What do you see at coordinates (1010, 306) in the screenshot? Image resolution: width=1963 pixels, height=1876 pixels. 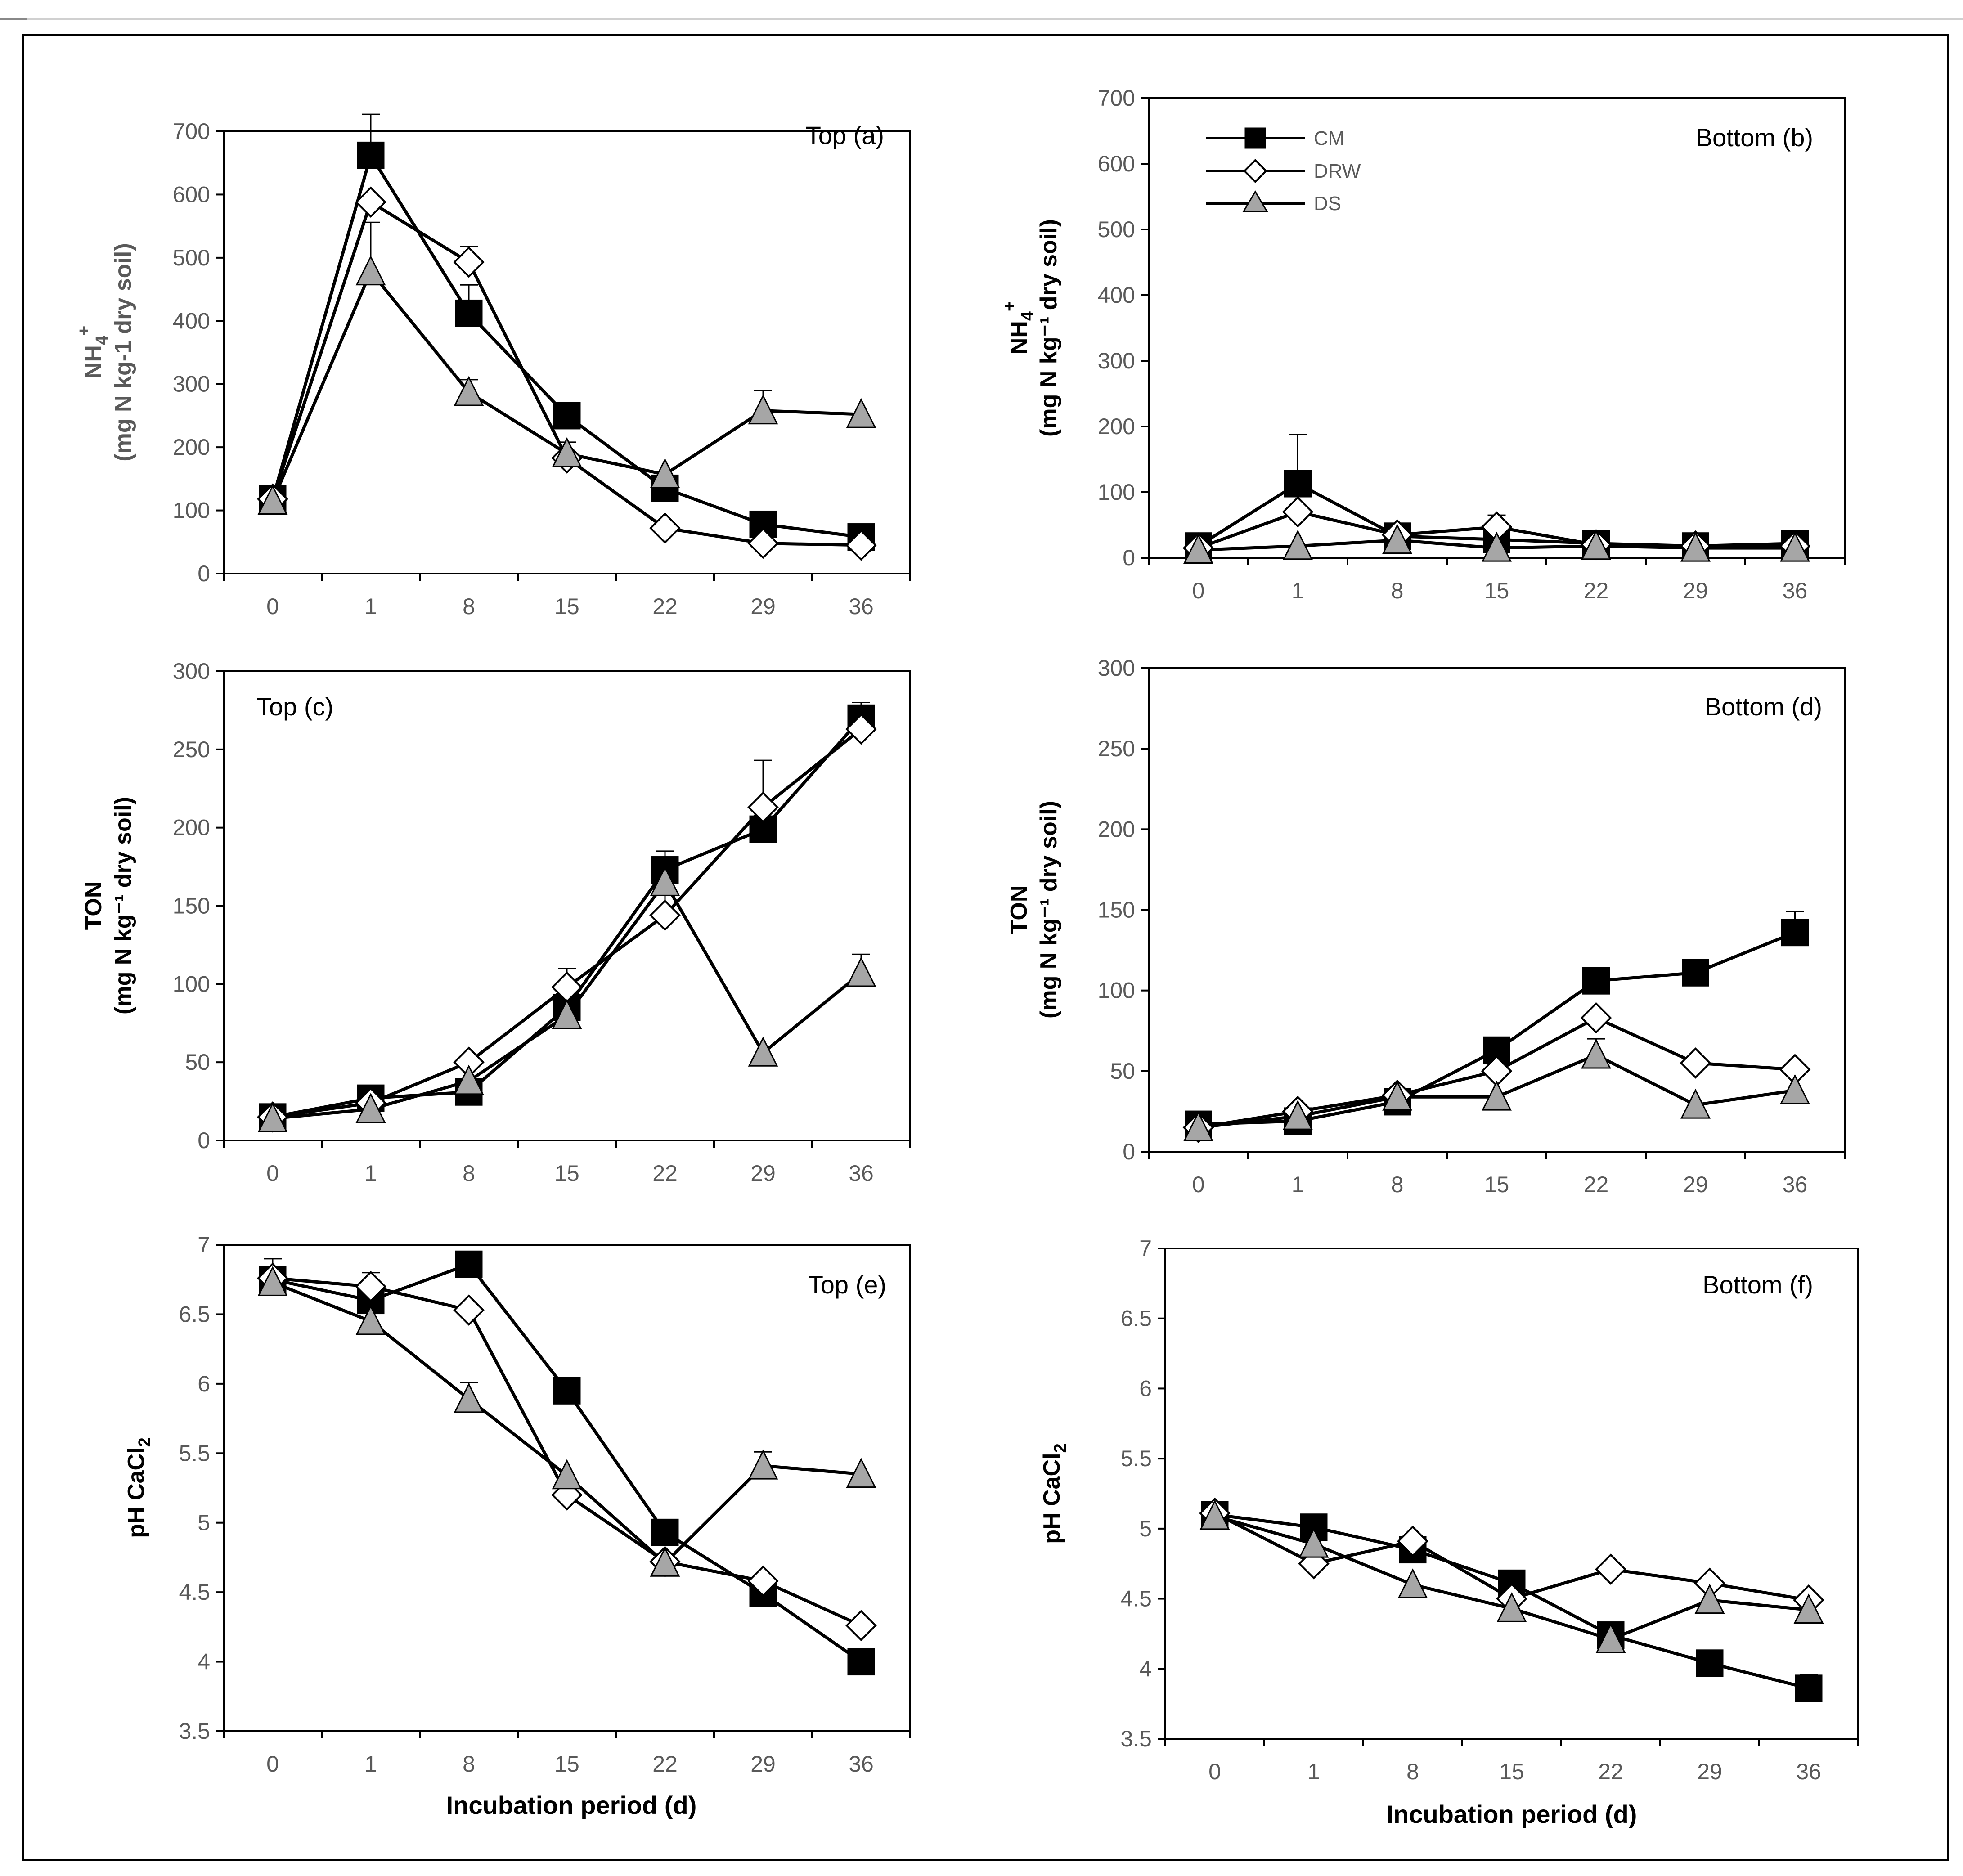 I see `y-axis-title-sup-b: +` at bounding box center [1010, 306].